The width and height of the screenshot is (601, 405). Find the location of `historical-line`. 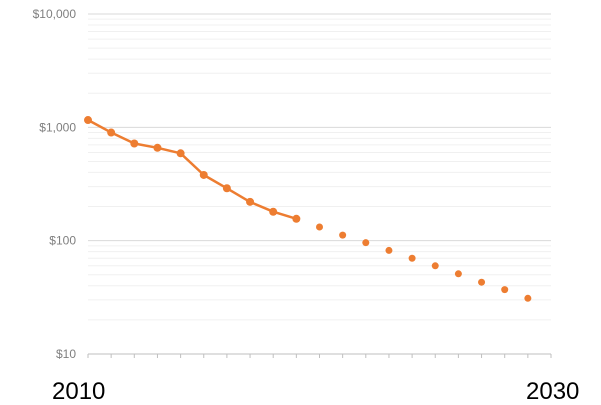

historical-line is located at coordinates (192, 169).